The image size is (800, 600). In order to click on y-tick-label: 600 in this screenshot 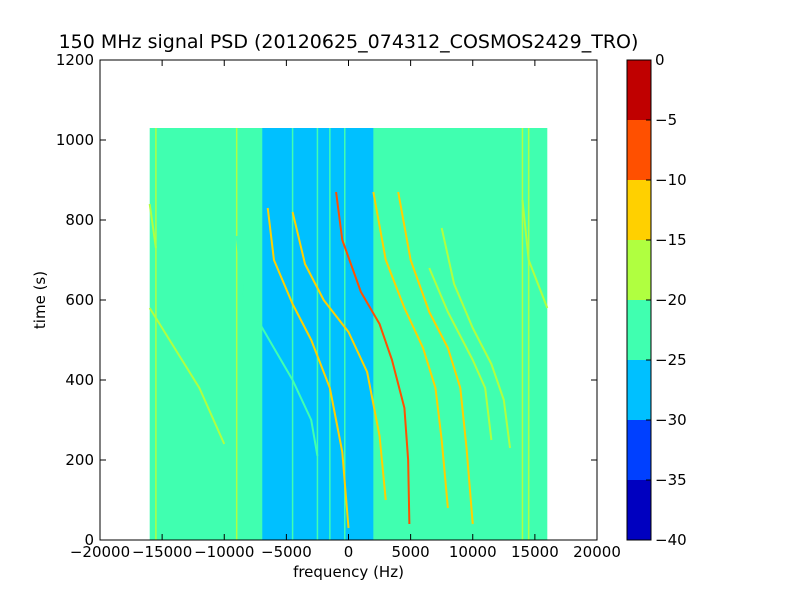, I will do `click(79, 300)`.